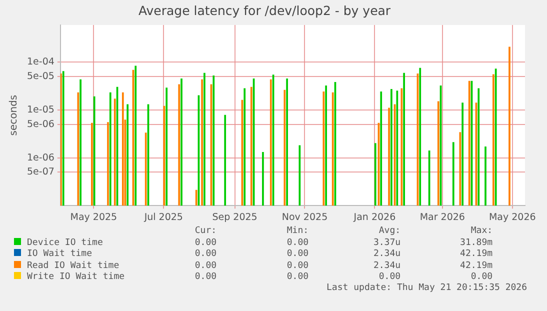 The height and width of the screenshot is (311, 547). I want to click on y-tick-label: 5e-05, so click(40, 76).